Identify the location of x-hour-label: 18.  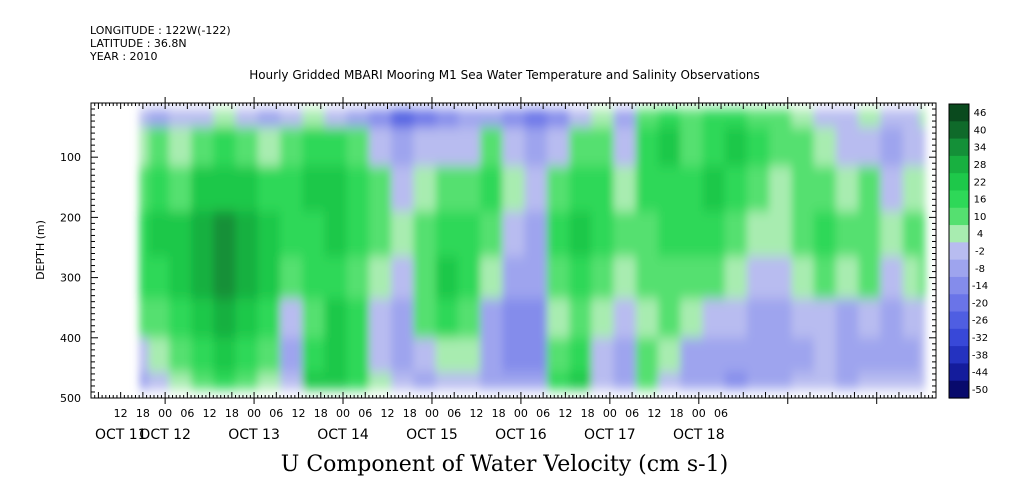
(677, 413).